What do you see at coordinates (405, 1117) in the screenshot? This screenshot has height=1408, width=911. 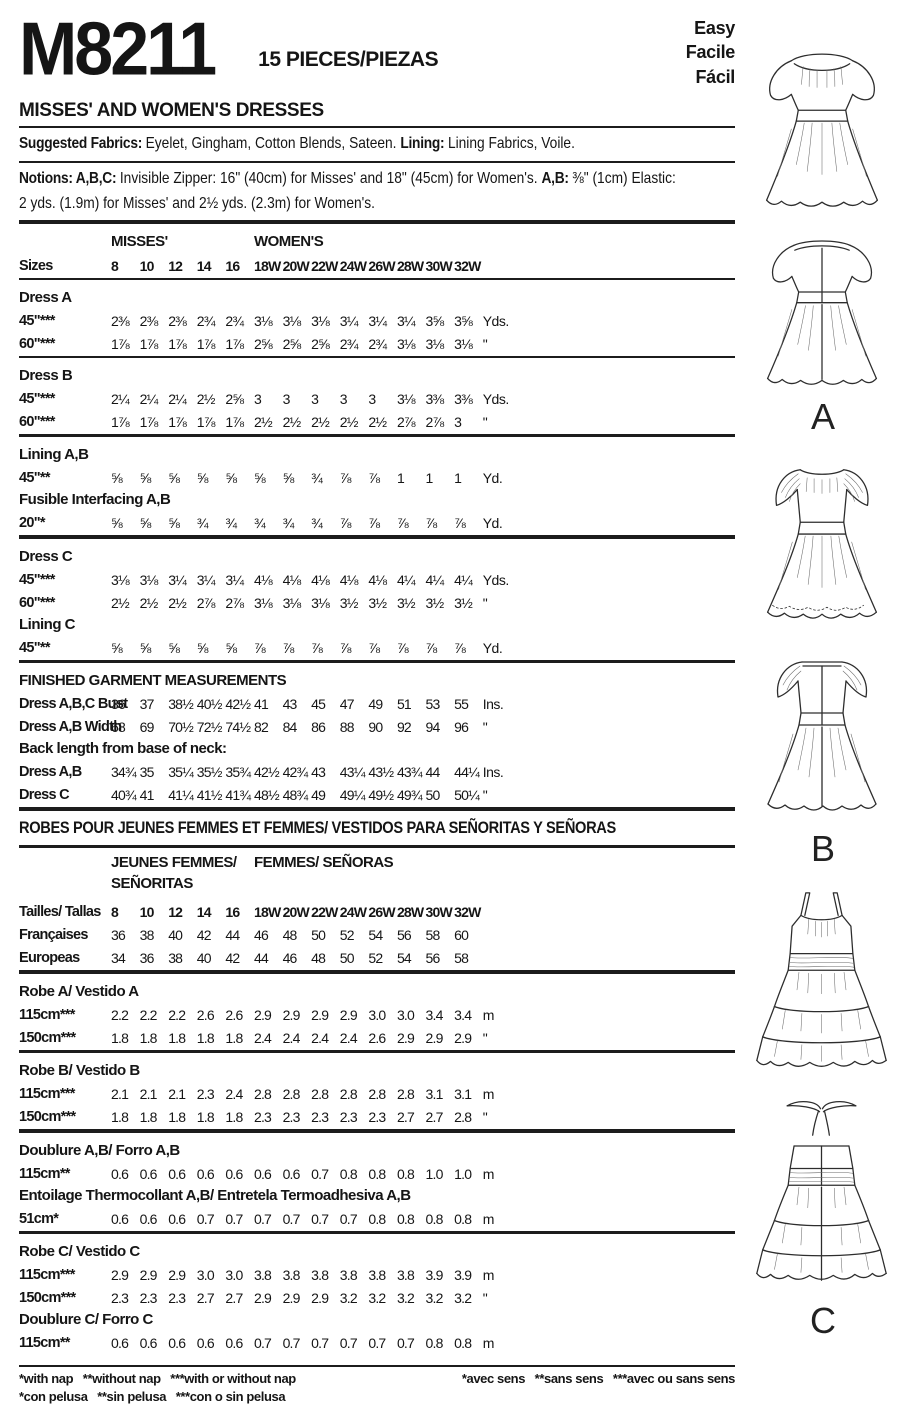 I see `yardage-cell: 2.7` at bounding box center [405, 1117].